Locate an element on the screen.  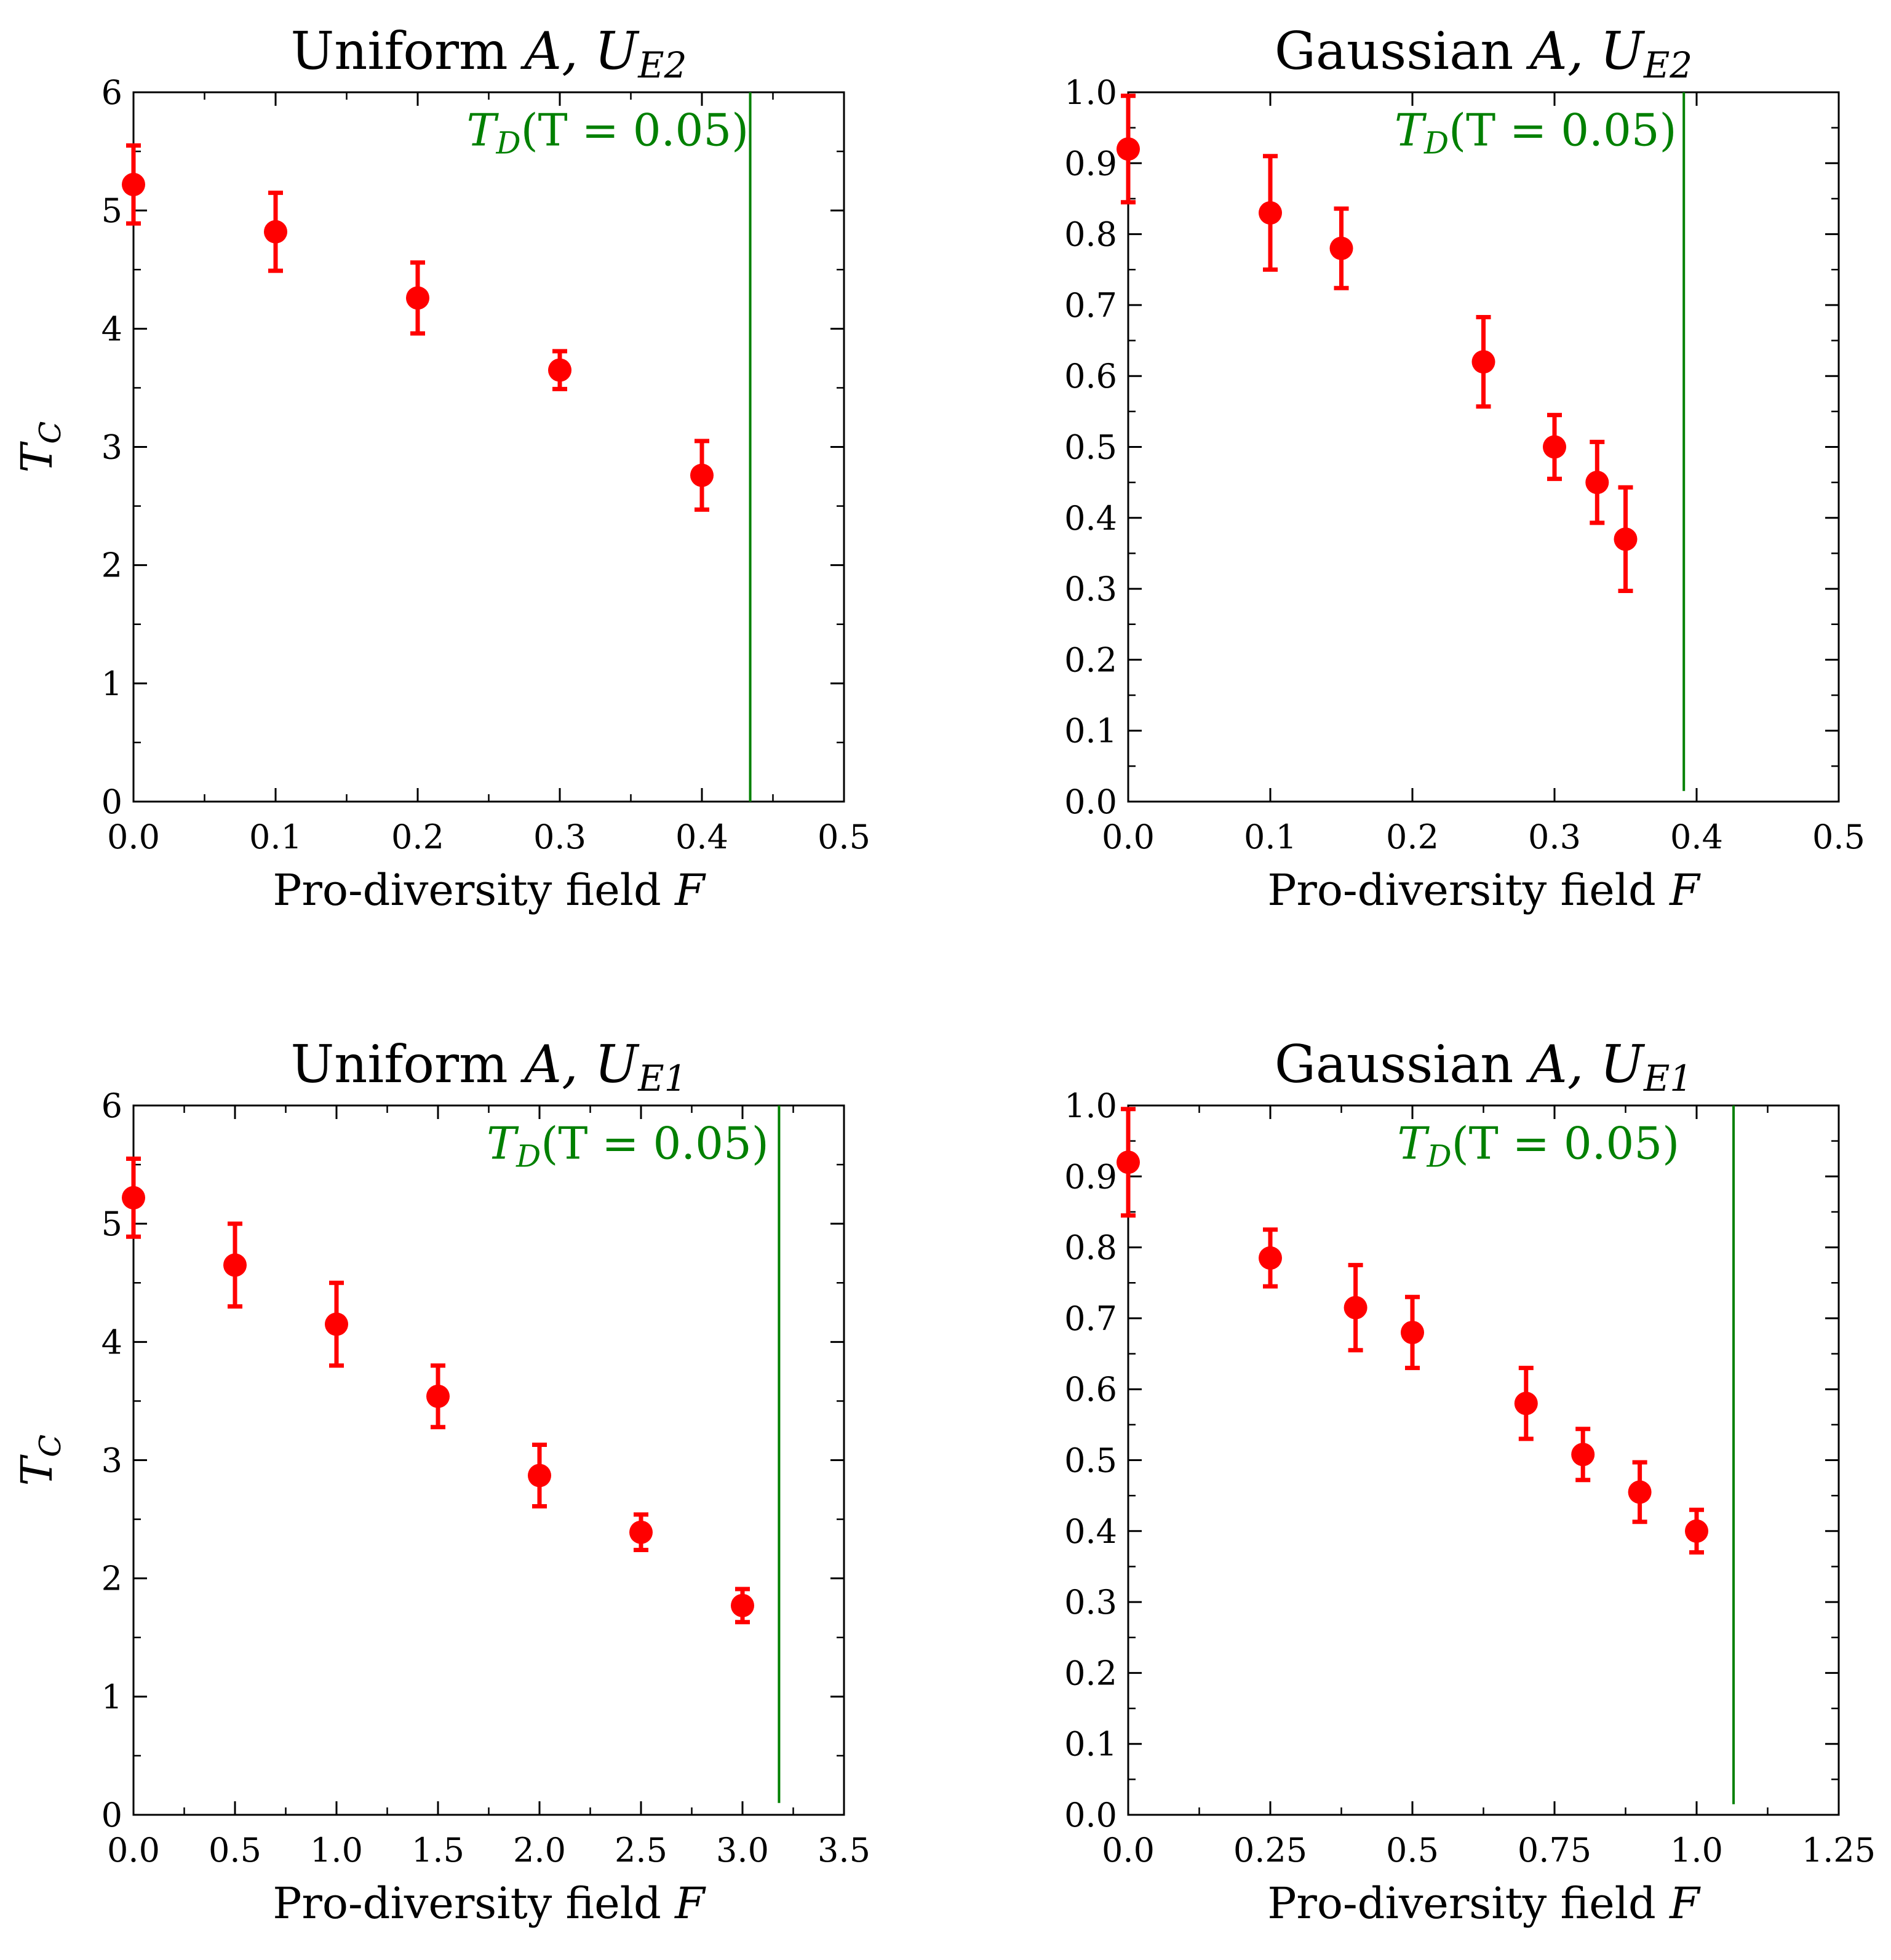
y-tick-label: 1 is located at coordinates (112, 683).